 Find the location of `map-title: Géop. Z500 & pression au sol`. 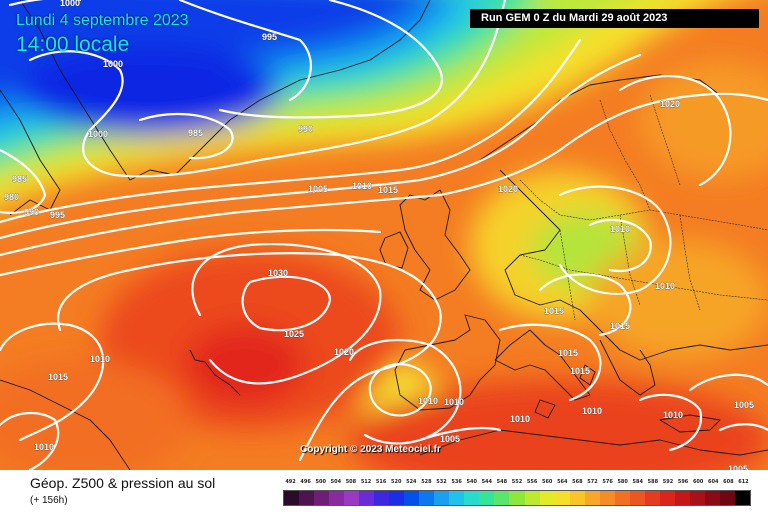

map-title: Géop. Z500 & pression au sol is located at coordinates (123, 483).